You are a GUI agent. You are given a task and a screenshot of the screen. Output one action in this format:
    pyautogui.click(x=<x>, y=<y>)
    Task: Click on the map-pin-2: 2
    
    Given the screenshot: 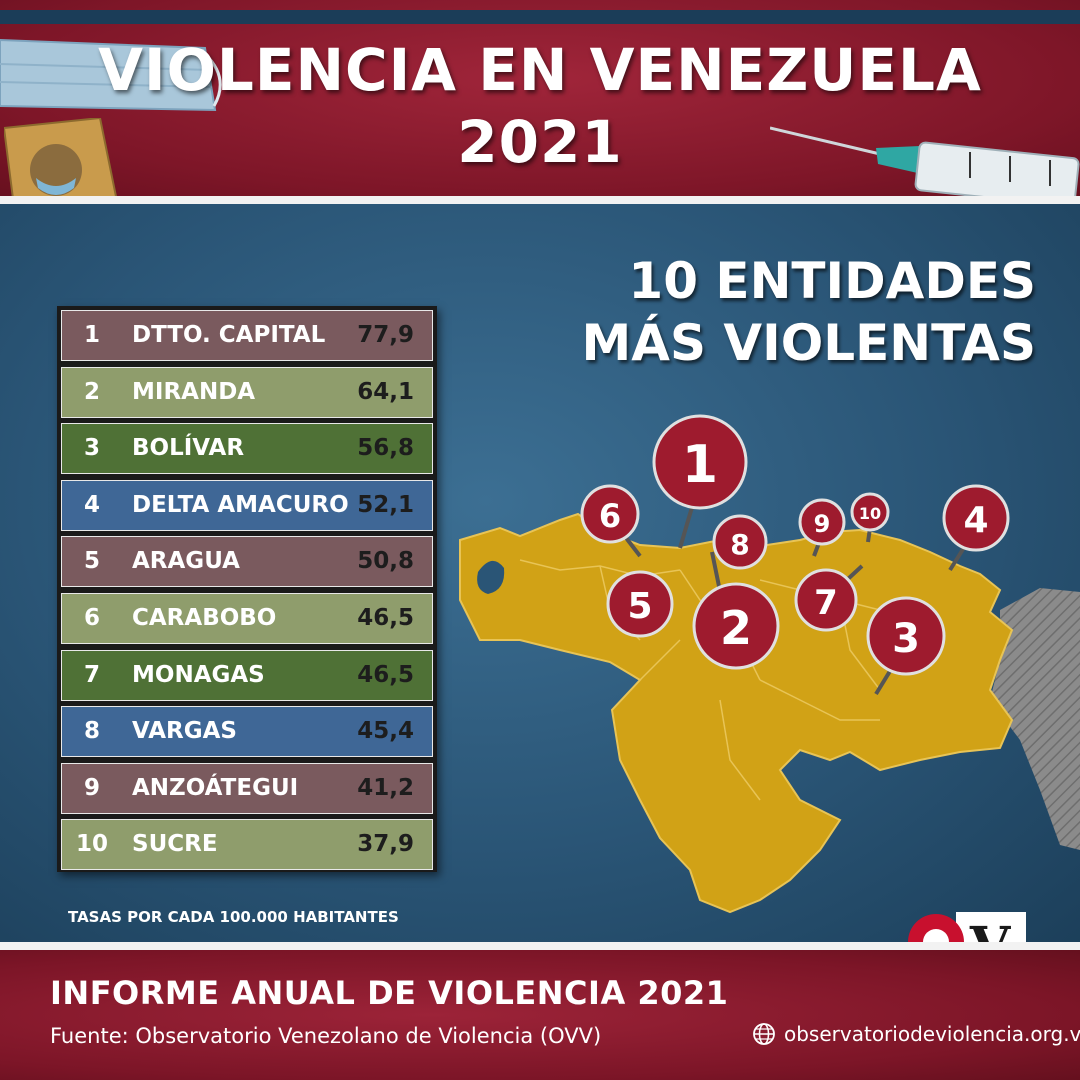 What is the action you would take?
    pyautogui.click(x=736, y=610)
    